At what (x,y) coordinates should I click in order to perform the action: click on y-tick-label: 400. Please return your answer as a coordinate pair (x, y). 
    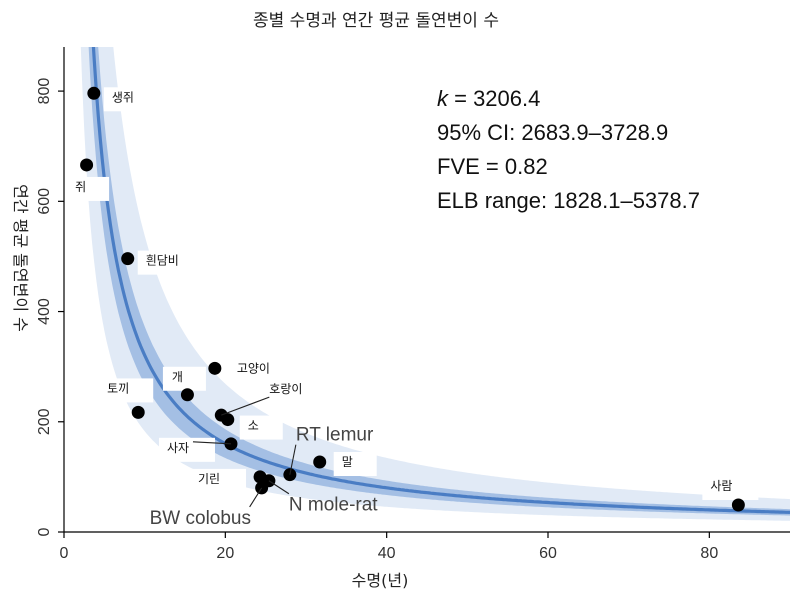
    Looking at the image, I should click on (44, 311).